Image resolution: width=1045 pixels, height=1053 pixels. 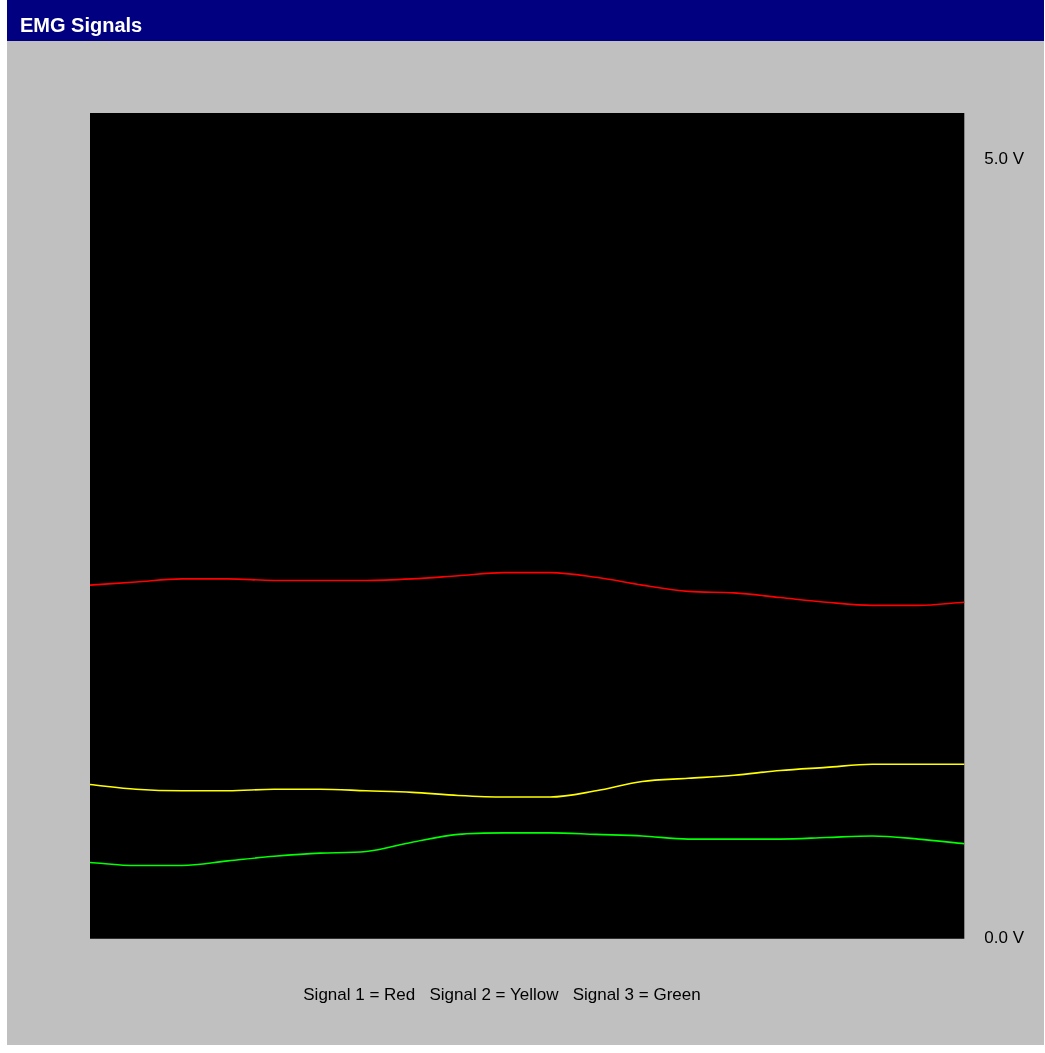 I want to click on chart-title: EMG Signals, so click(x=525, y=20).